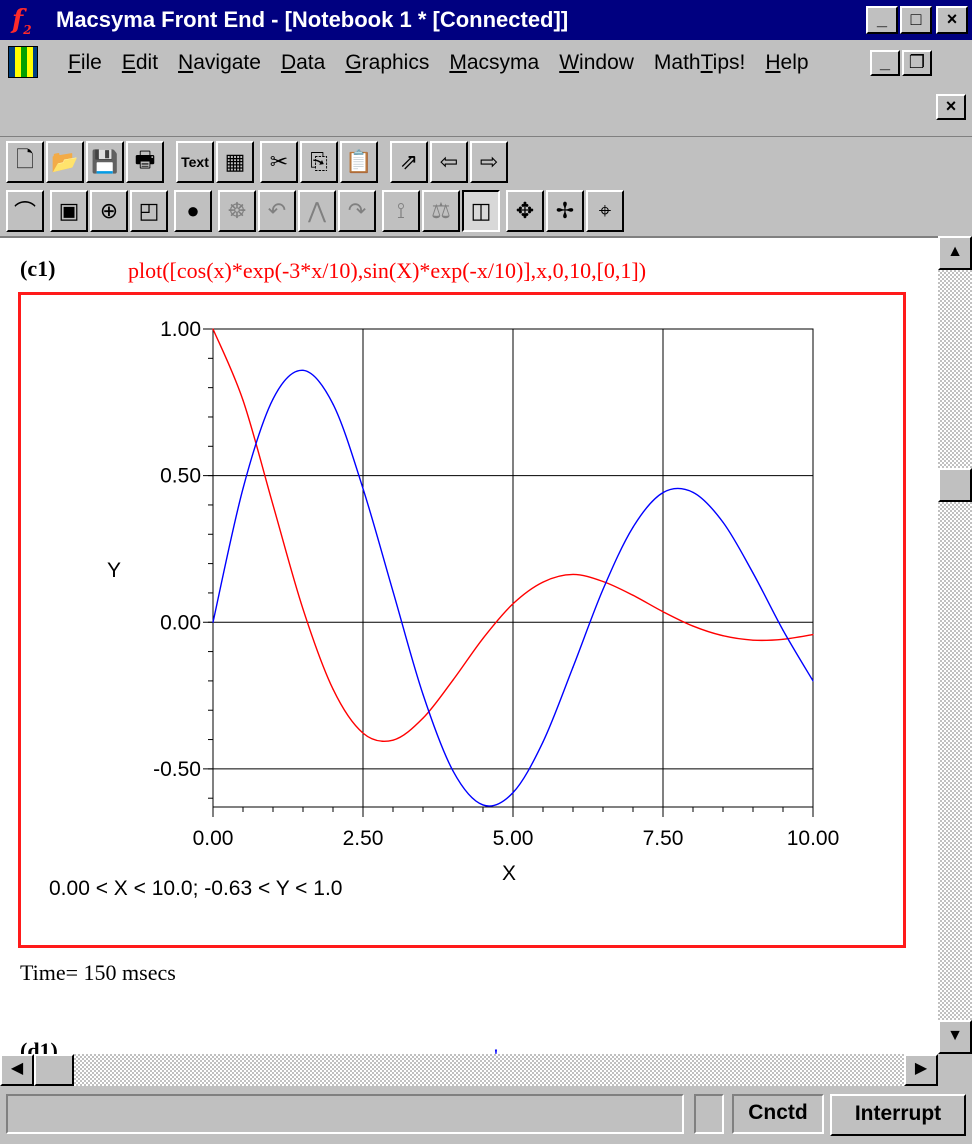  I want to click on interrupt-button: Interrupt, so click(898, 1115).